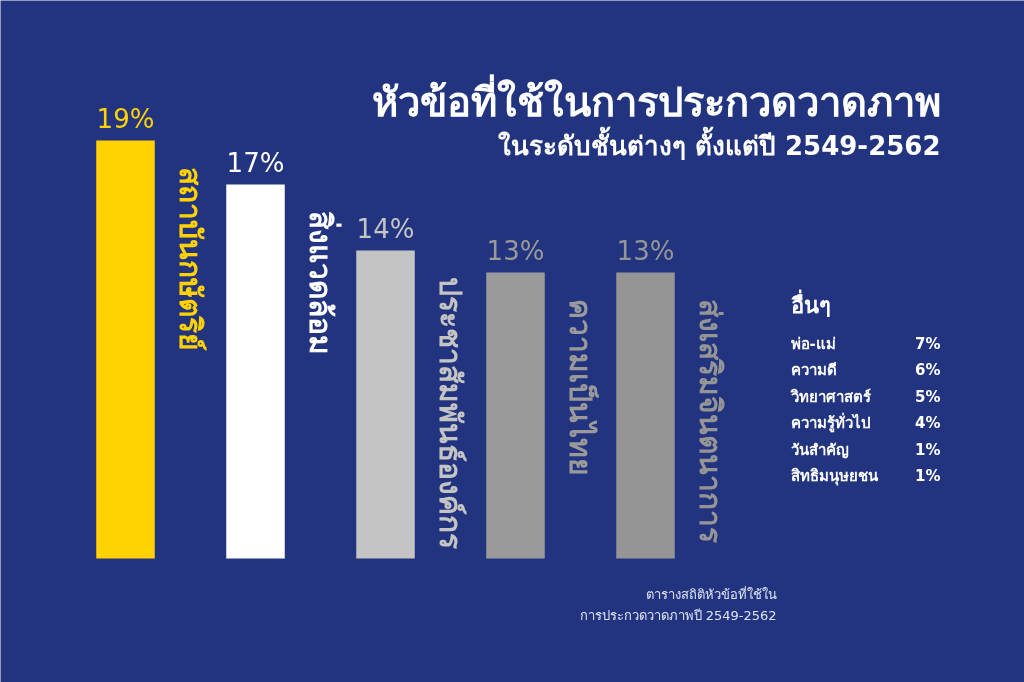  Describe the element at coordinates (928, 370) in the screenshot. I see `data-label: 6%` at that location.